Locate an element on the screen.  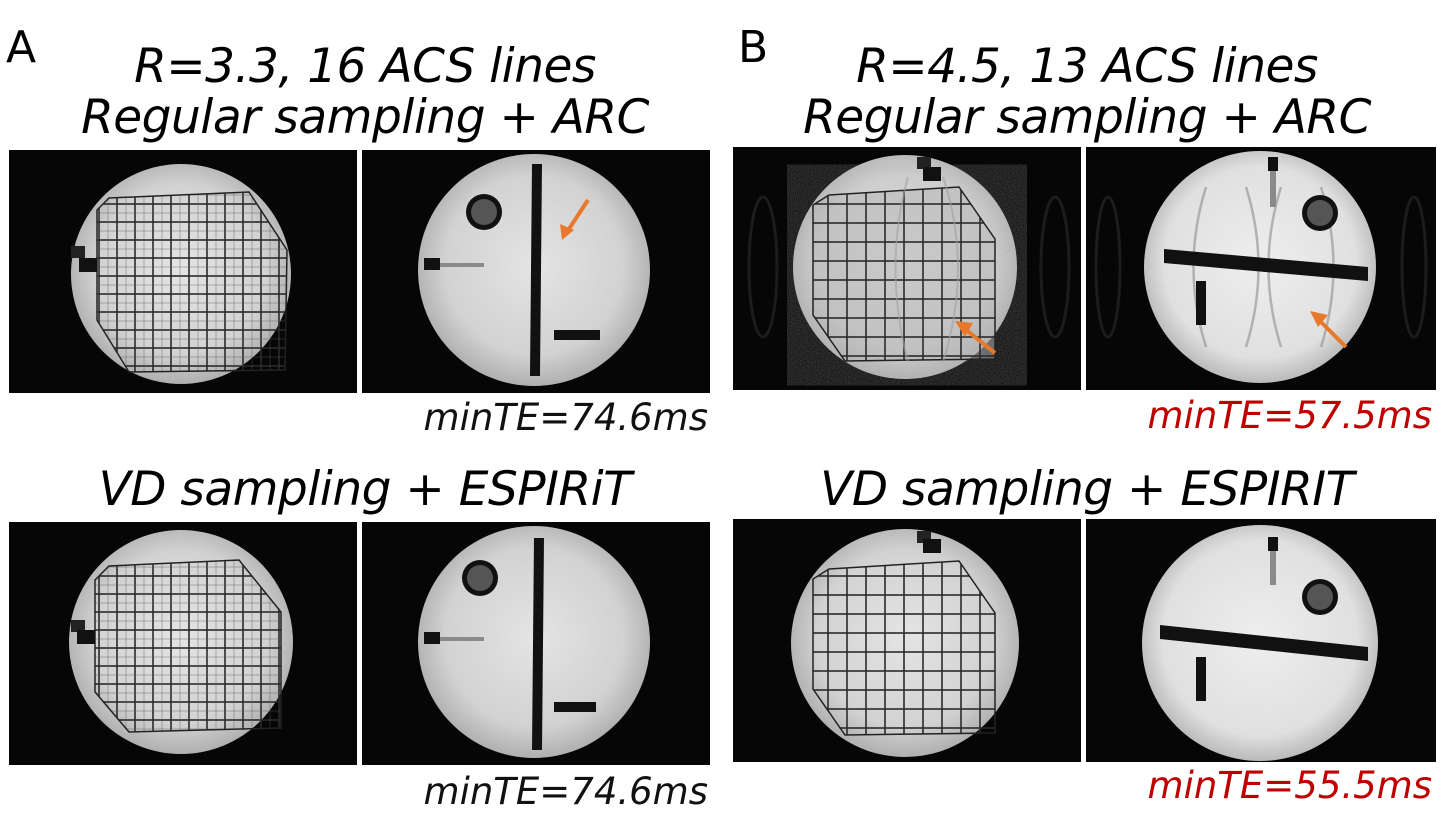
panel-b-row2-title: VD sampling + ESPIRIT is located at coordinates (1087, 489).